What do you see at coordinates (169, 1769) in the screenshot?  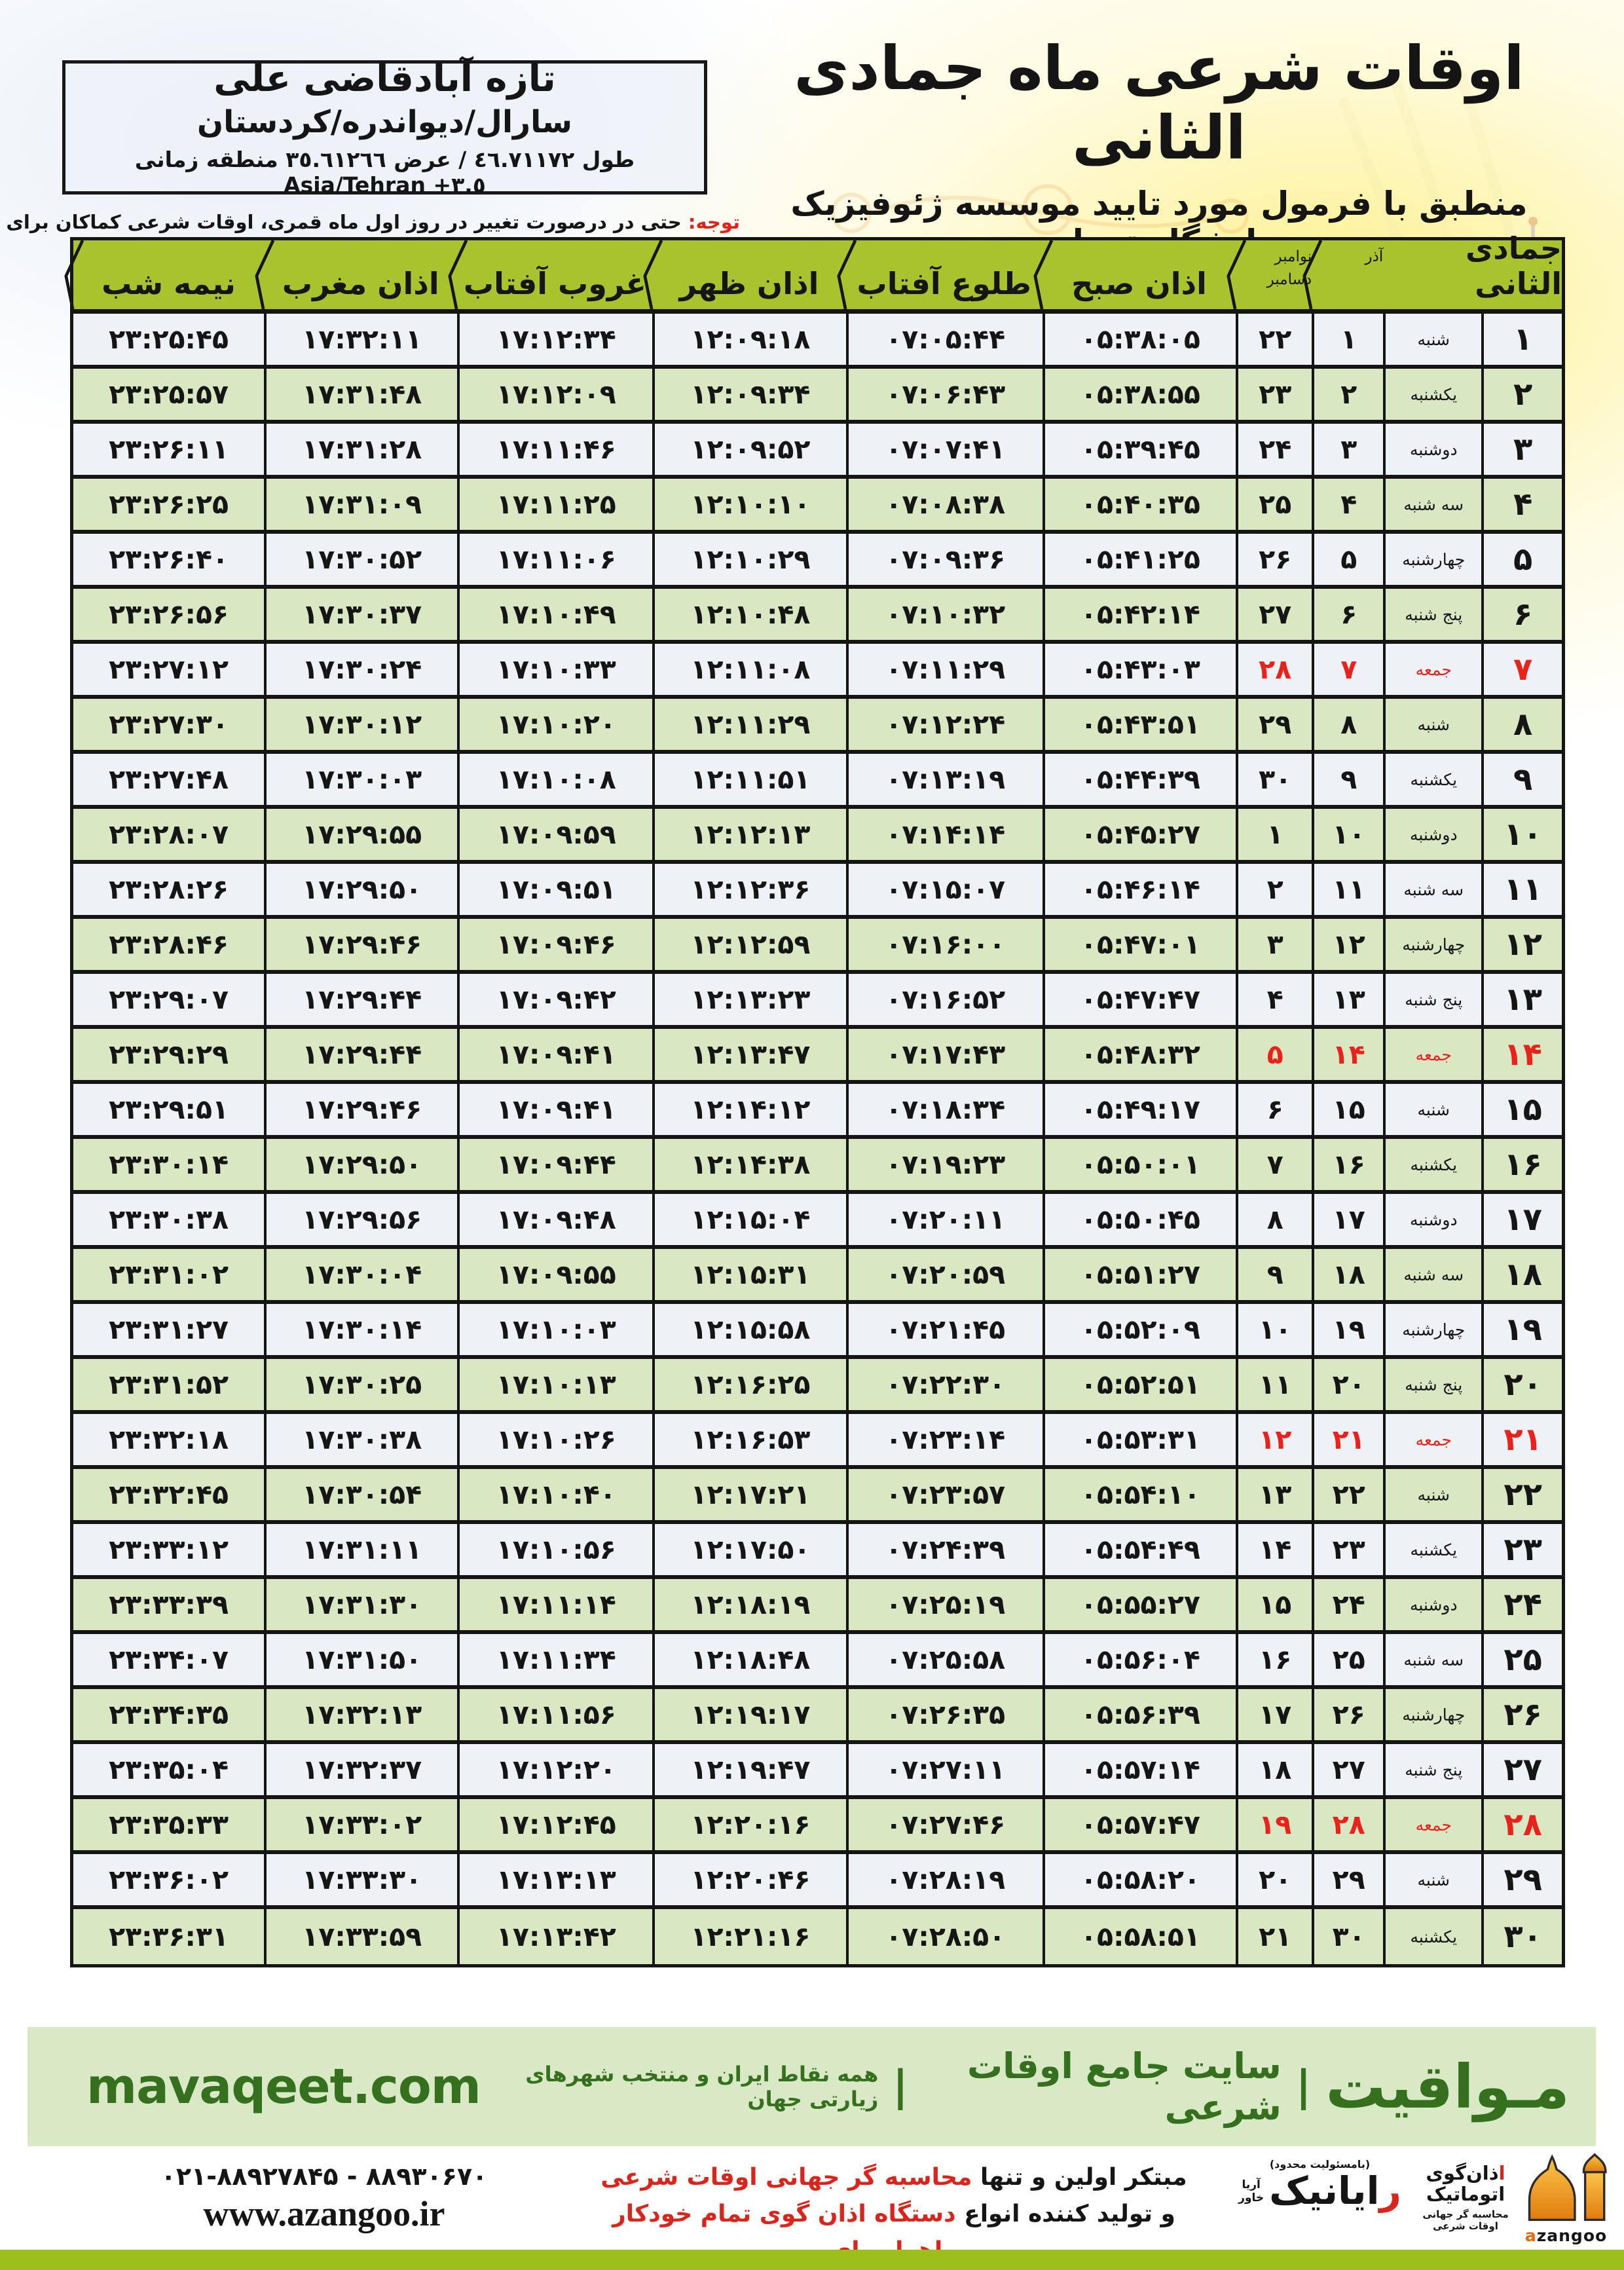 I see `midnight-time-cell: ۲۳:۳۵:۰۴` at bounding box center [169, 1769].